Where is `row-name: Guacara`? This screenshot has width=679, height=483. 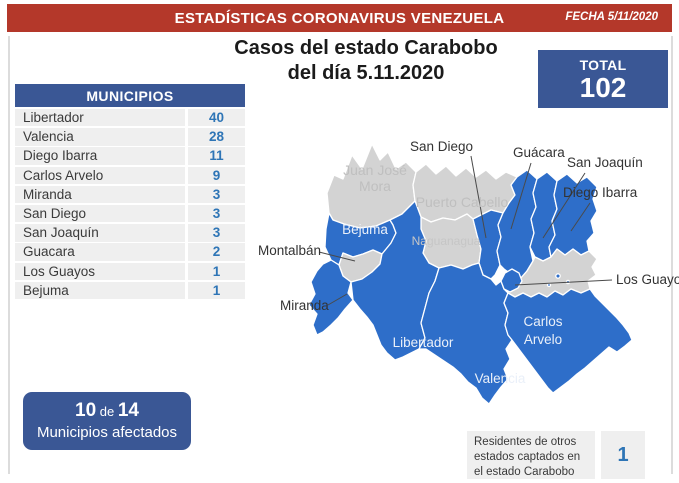
row-name: Guacara is located at coordinates (100, 252).